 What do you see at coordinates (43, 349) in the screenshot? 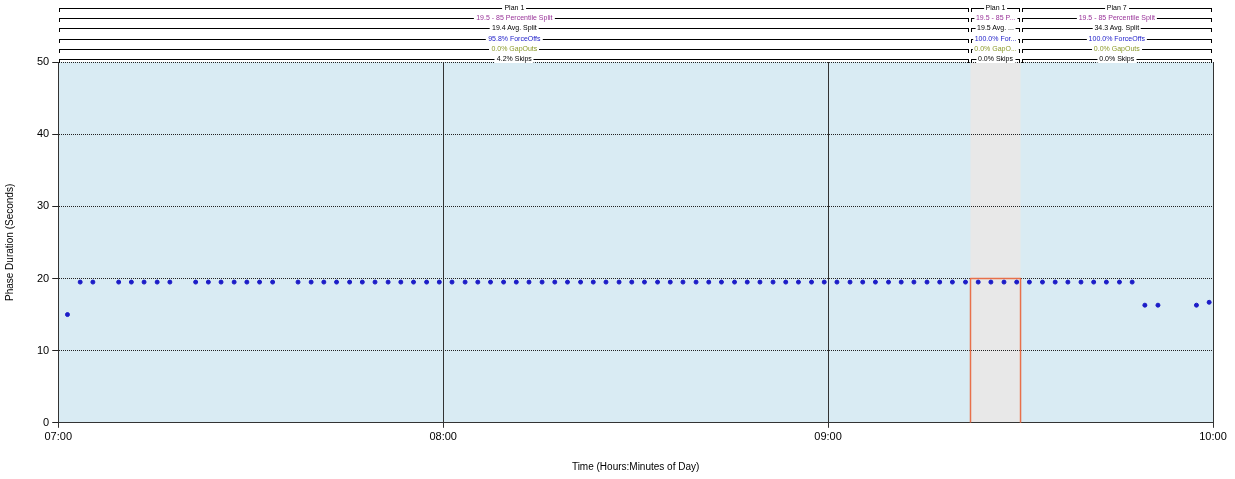
I see `y-tick-label: 10` at bounding box center [43, 349].